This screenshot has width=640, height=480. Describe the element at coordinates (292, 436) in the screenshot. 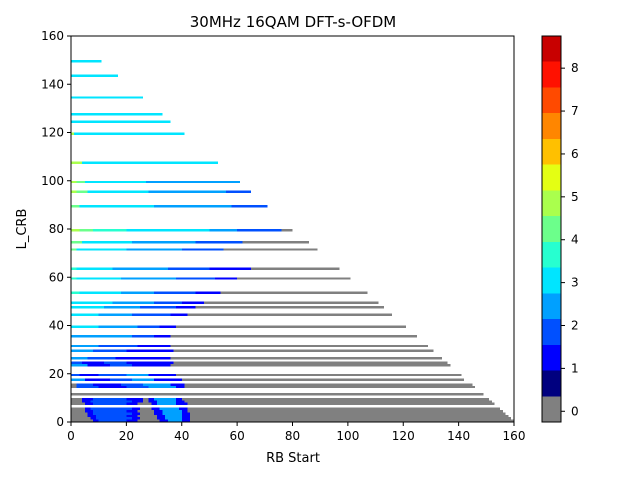

I see `x-tick-label: 80` at that location.